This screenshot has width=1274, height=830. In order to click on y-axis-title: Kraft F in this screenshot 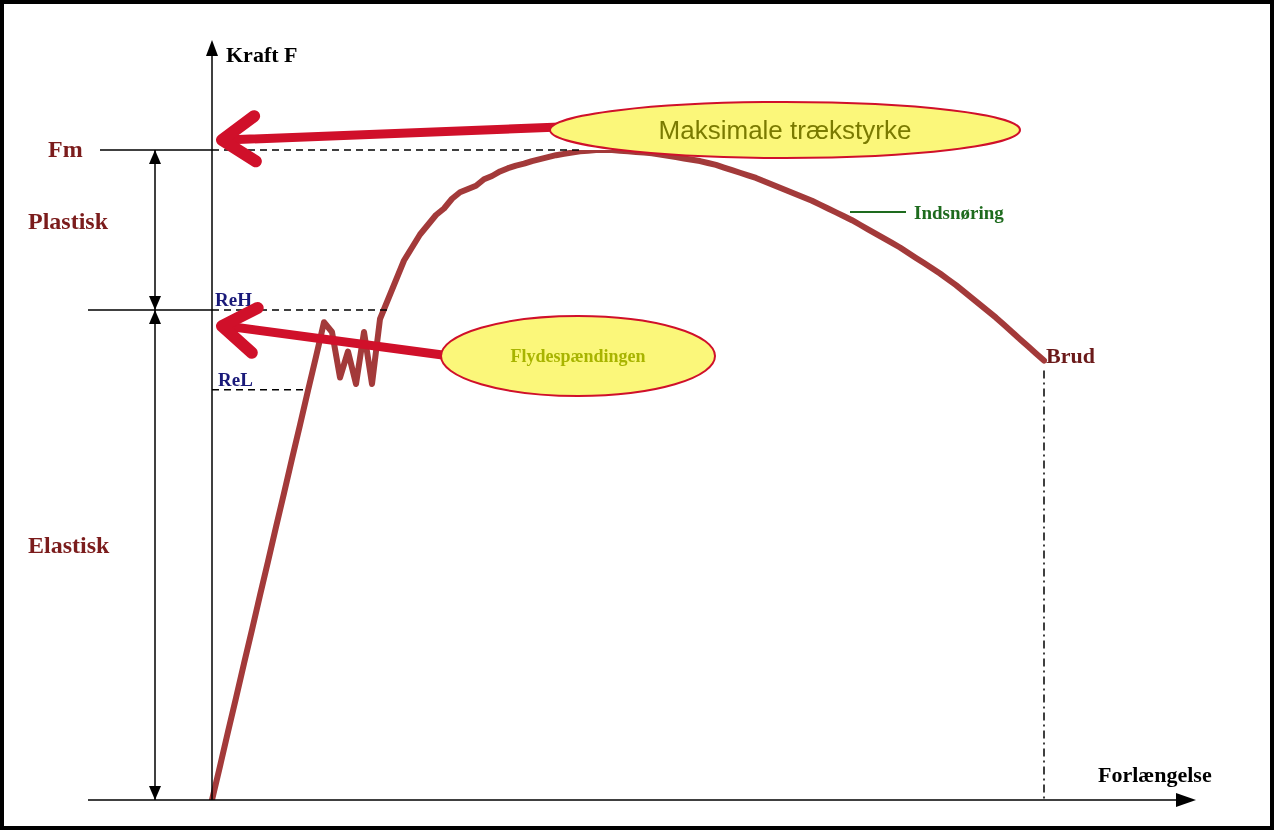, I will do `click(262, 54)`.